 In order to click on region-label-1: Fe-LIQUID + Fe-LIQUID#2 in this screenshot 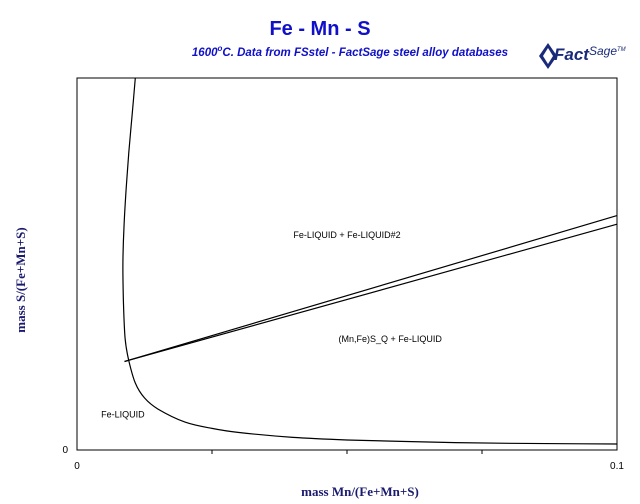, I will do `click(346, 235)`.